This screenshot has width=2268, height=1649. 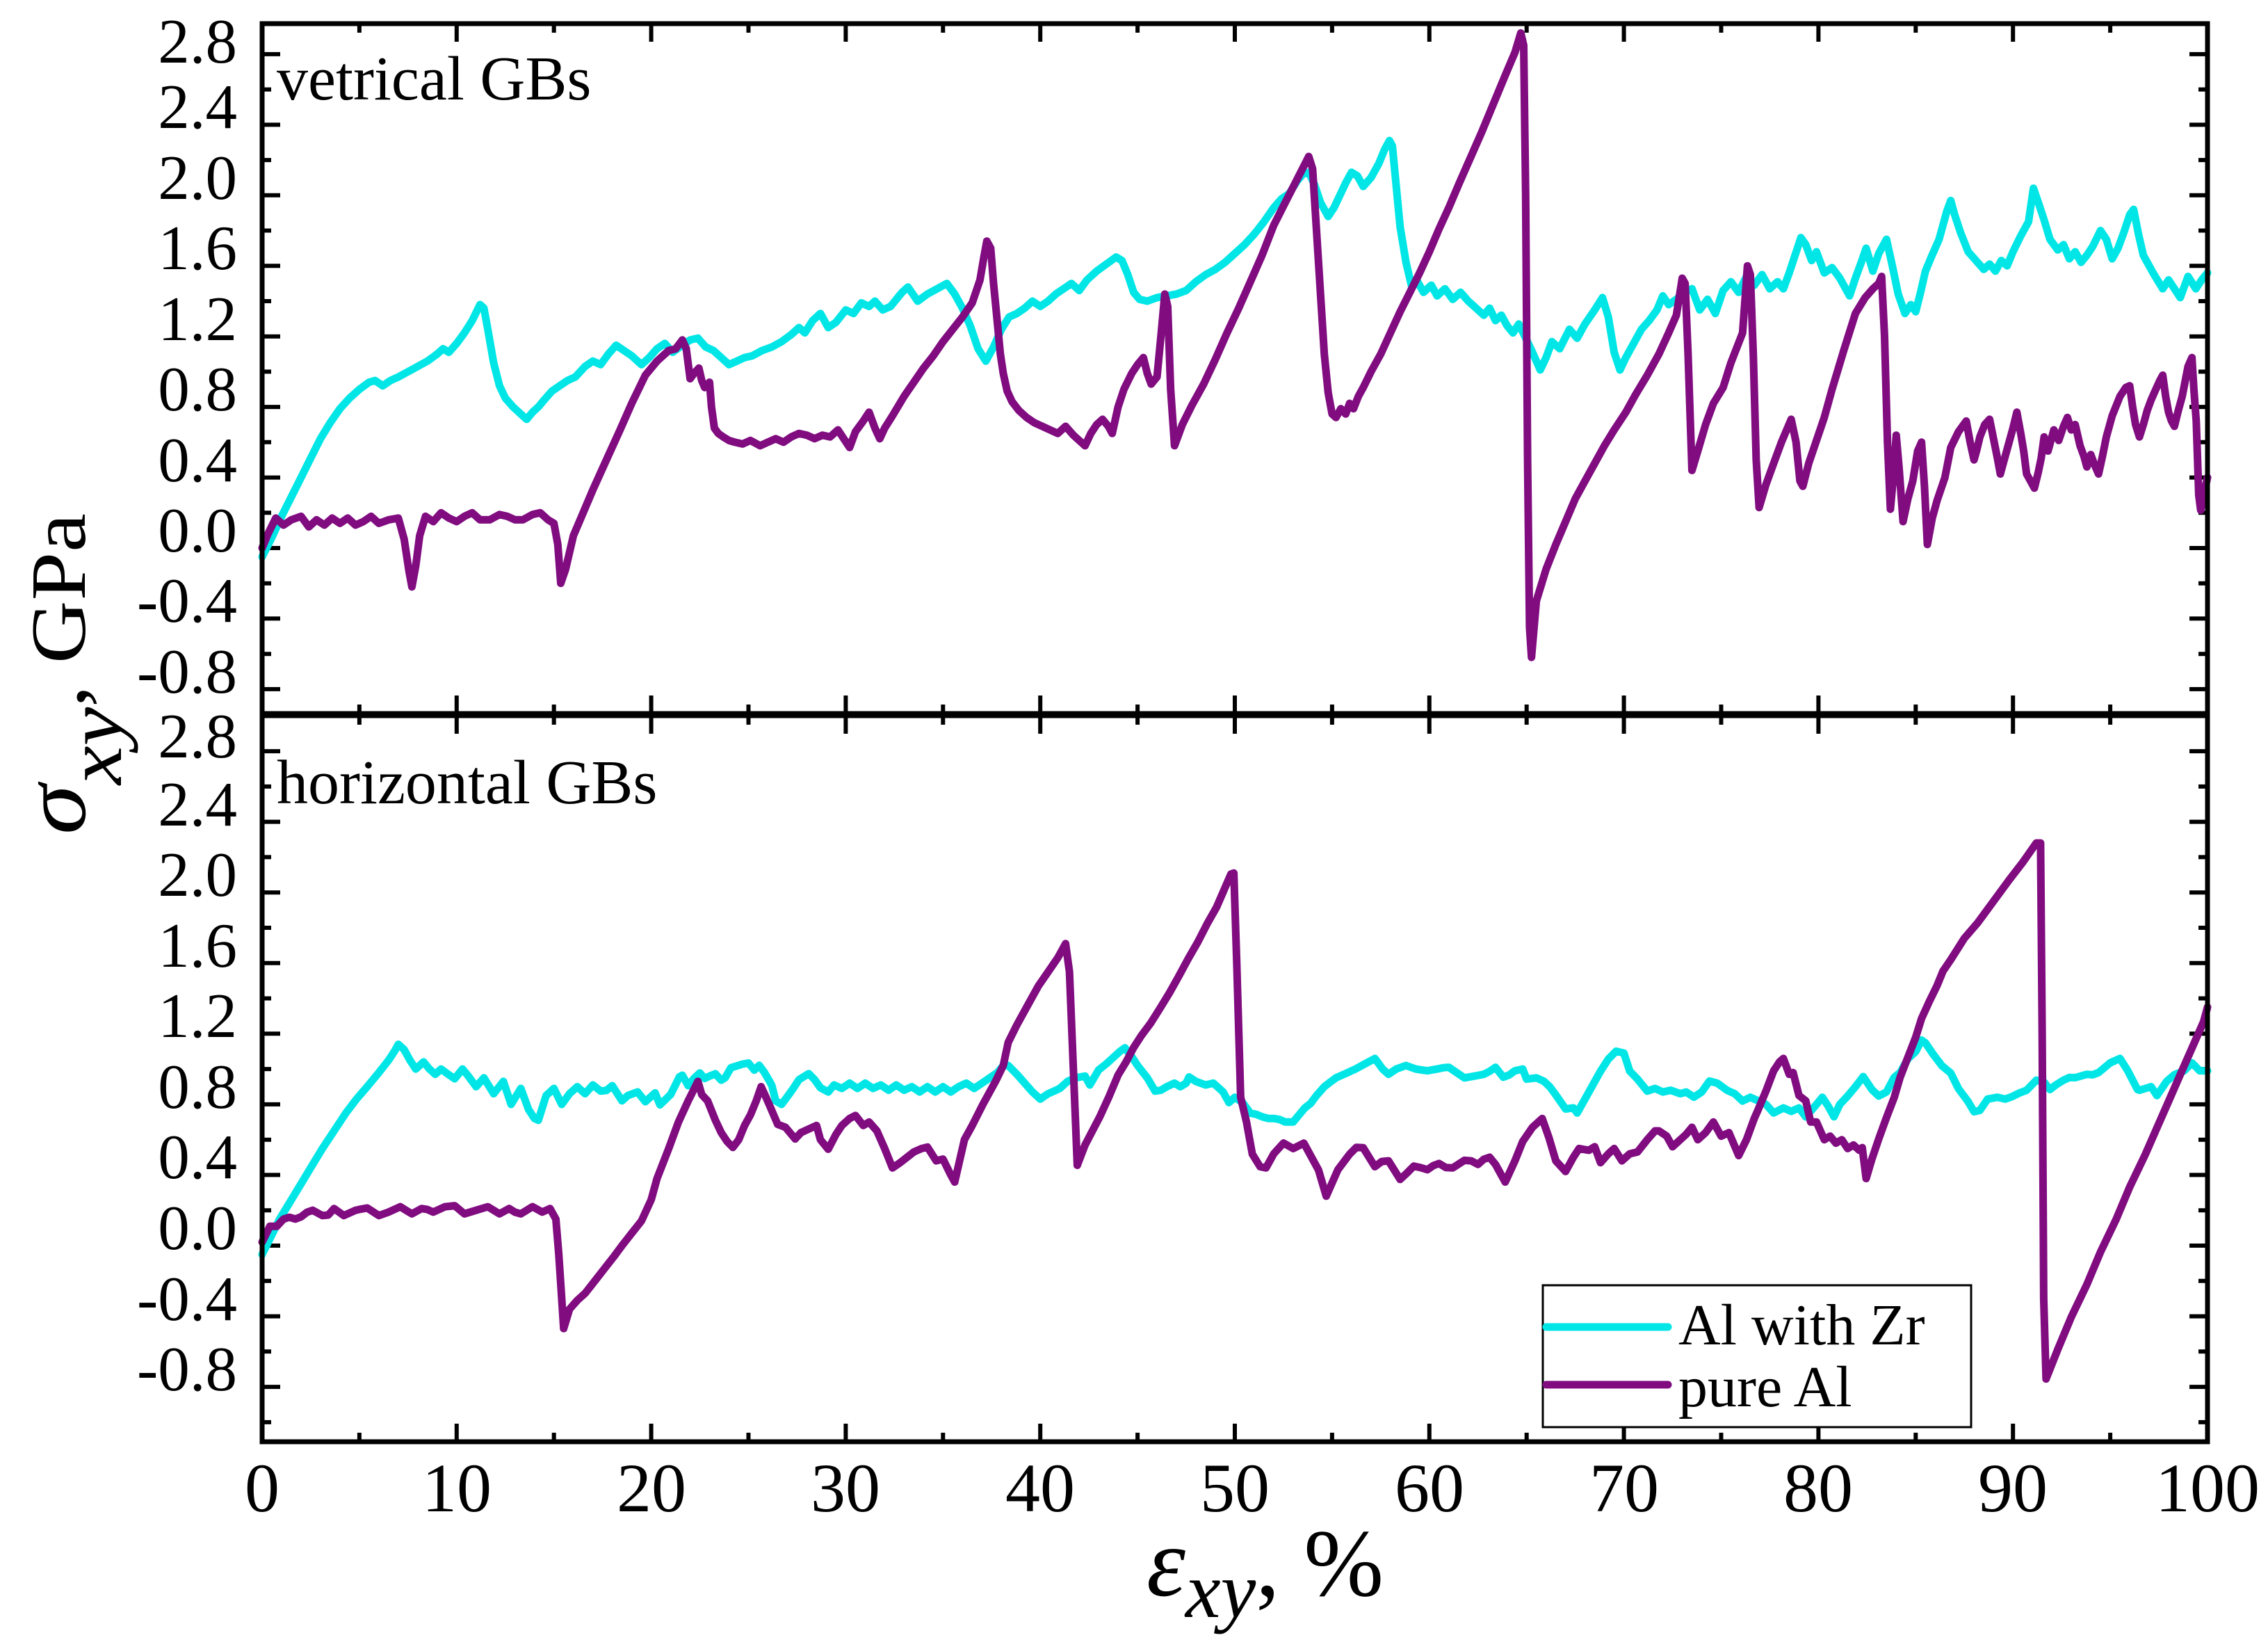 What do you see at coordinates (262, 1488) in the screenshot?
I see `svg-text: 0` at bounding box center [262, 1488].